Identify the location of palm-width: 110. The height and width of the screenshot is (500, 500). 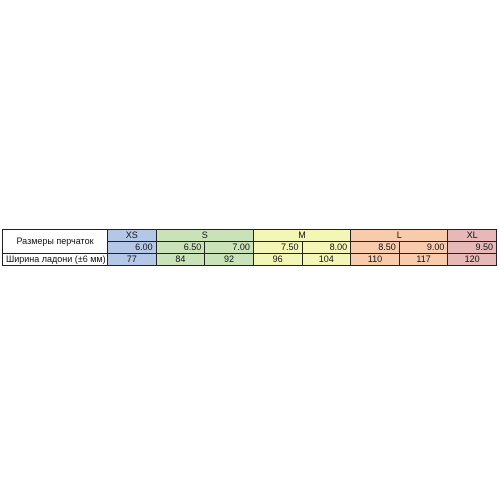
(375, 259).